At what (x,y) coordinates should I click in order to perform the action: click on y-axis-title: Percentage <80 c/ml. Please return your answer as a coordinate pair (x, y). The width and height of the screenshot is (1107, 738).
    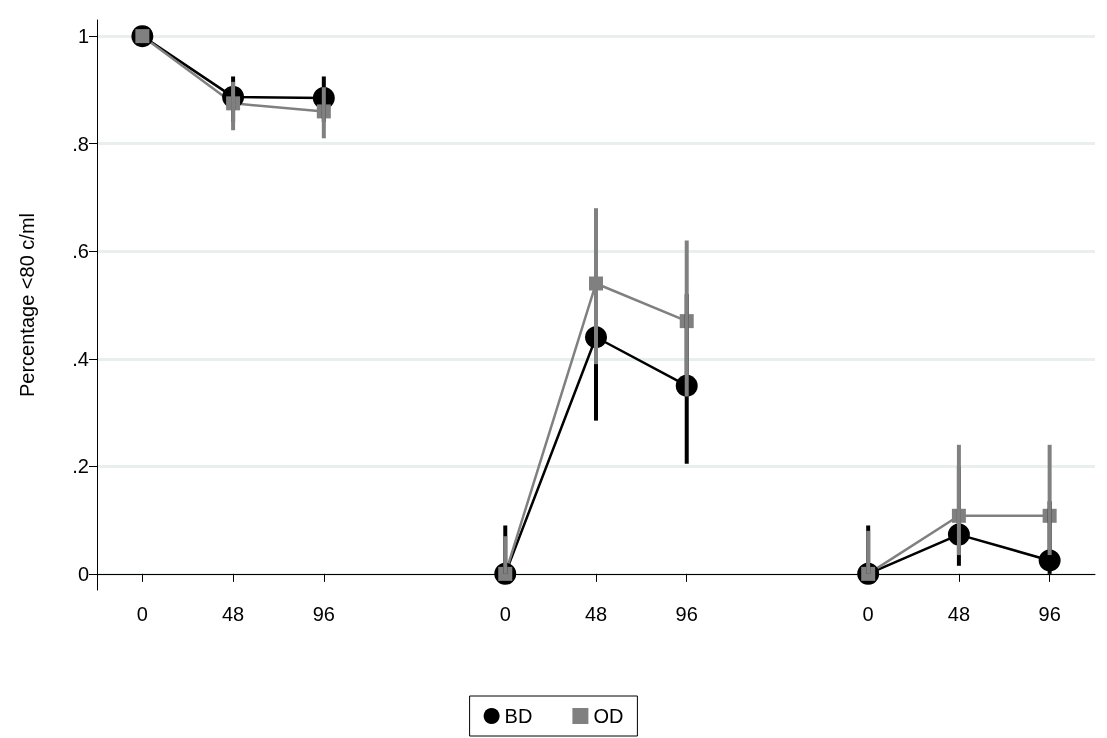
    Looking at the image, I should click on (27, 305).